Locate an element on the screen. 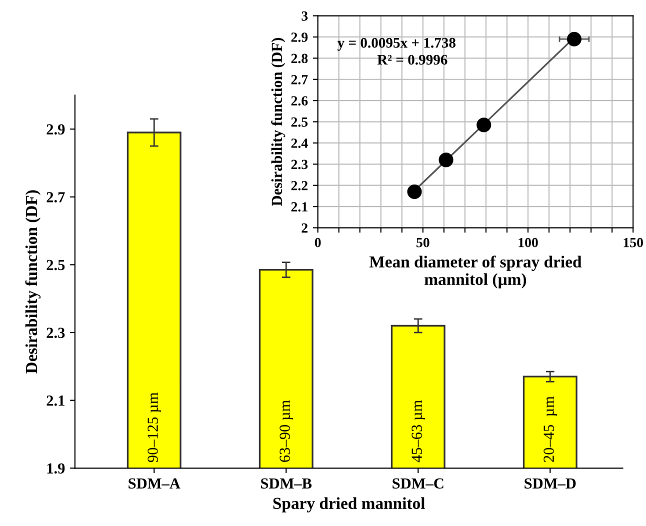 The image size is (646, 526). annotation: 63–90 µm is located at coordinates (287, 431).